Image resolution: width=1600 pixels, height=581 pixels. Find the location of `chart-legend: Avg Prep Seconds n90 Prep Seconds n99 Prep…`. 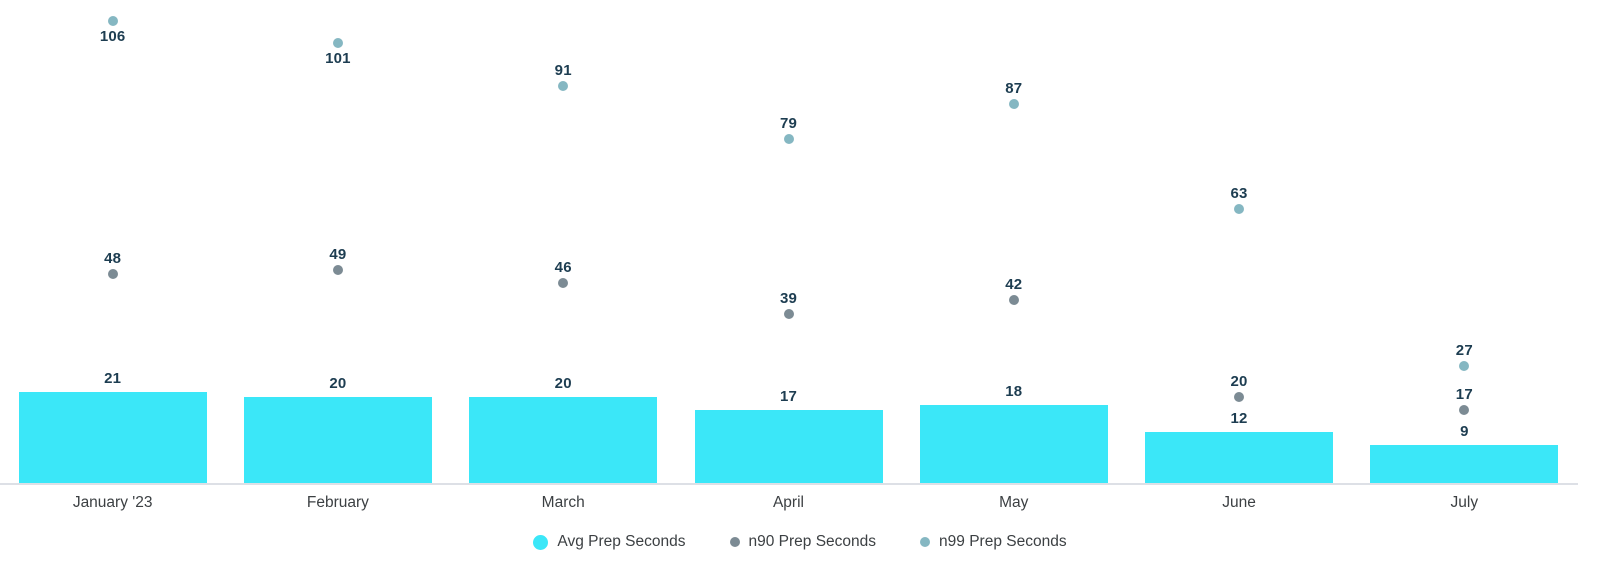

chart-legend: Avg Prep Seconds n90 Prep Seconds n99 Prep… is located at coordinates (800, 542).